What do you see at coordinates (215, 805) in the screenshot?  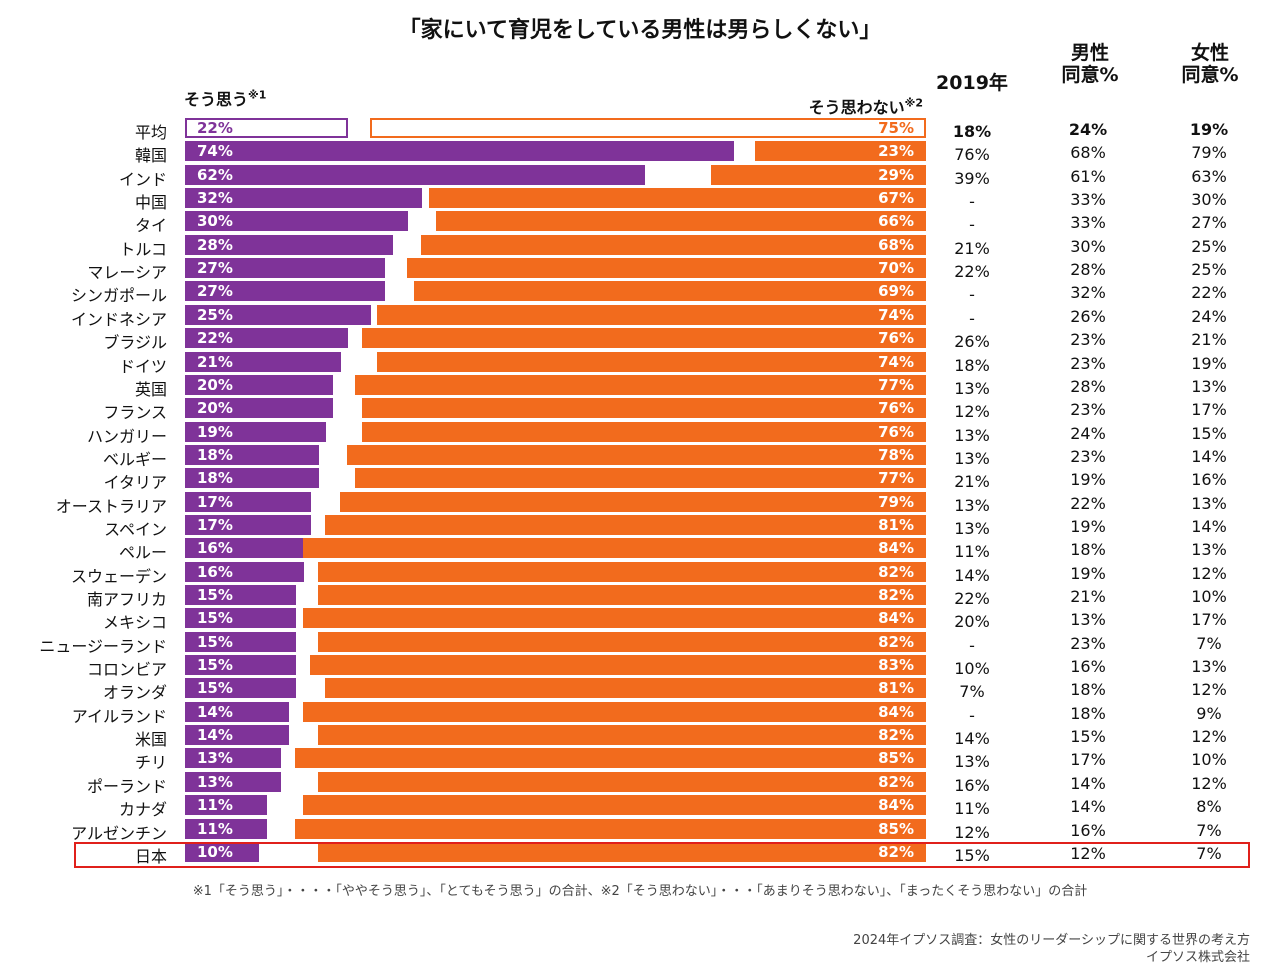 I see `bar-agree-label: 11%` at bounding box center [215, 805].